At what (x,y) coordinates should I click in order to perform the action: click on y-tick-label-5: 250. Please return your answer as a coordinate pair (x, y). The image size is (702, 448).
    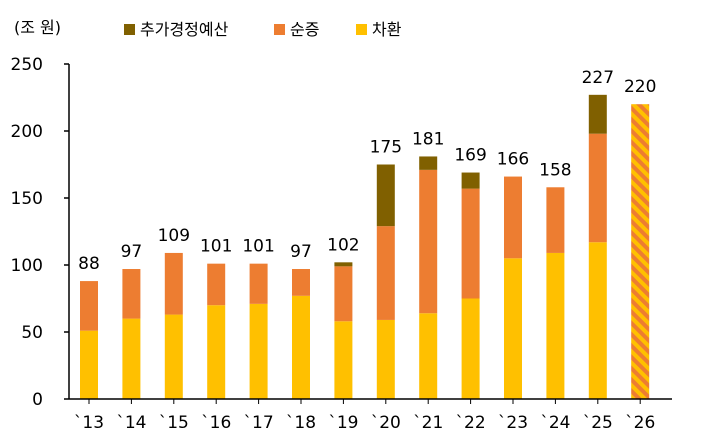
    Looking at the image, I should click on (27, 65).